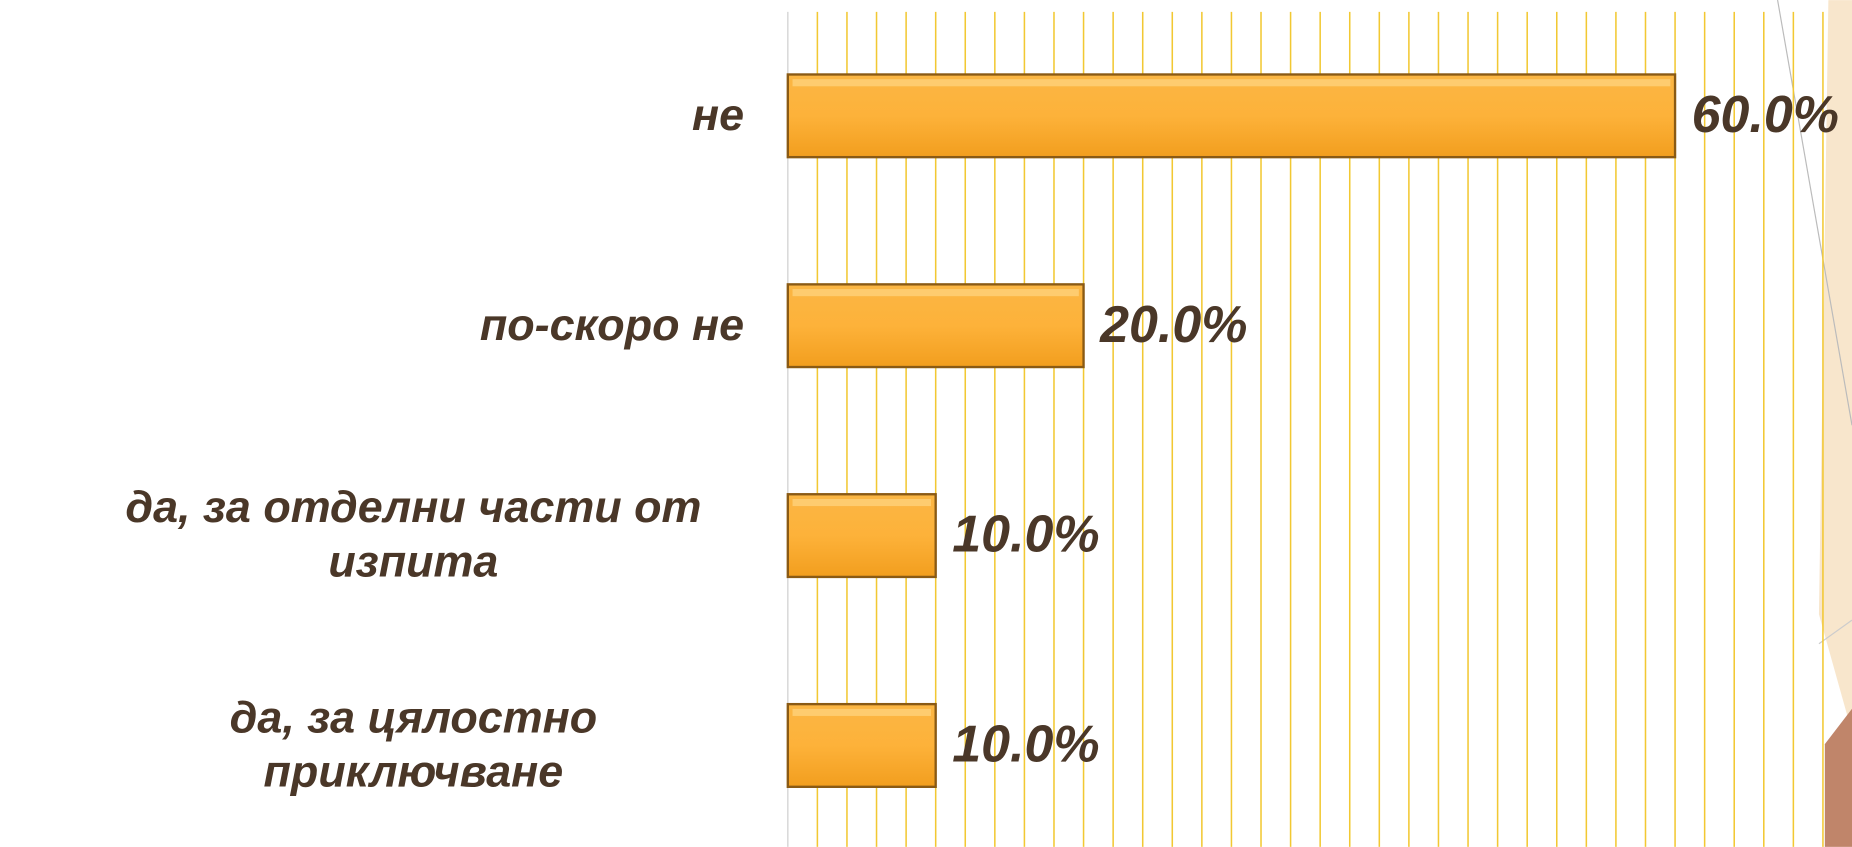  I want to click on category-label-wrap: по-скоро не, so click(389, 326).